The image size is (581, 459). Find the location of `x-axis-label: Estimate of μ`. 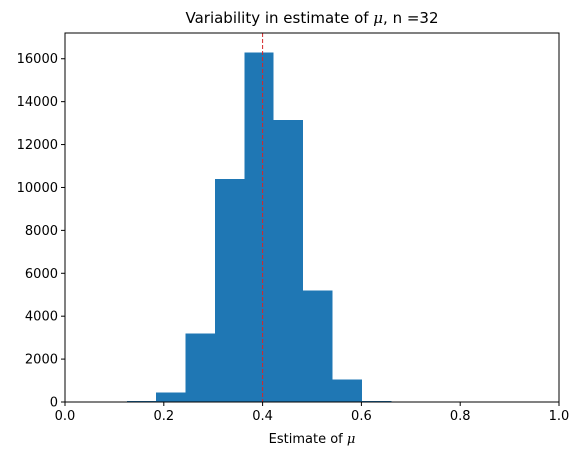

x-axis-label: Estimate of μ is located at coordinates (312, 439).